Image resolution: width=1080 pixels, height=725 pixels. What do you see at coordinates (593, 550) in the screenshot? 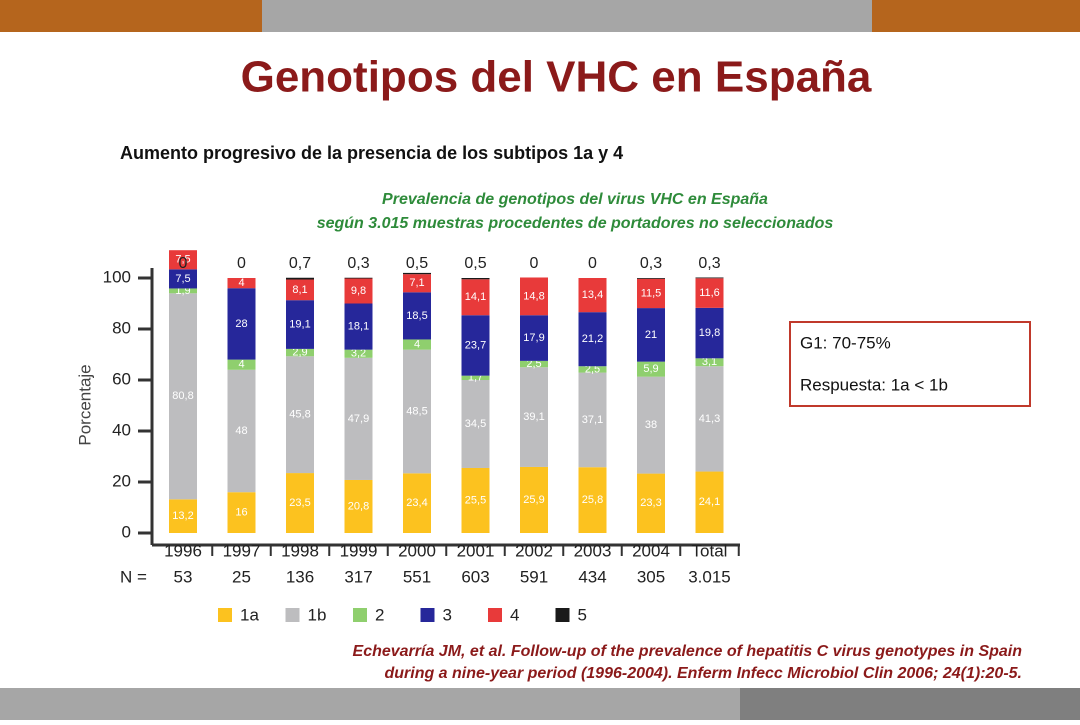
I see `x-tick-label: 2003` at bounding box center [593, 550].